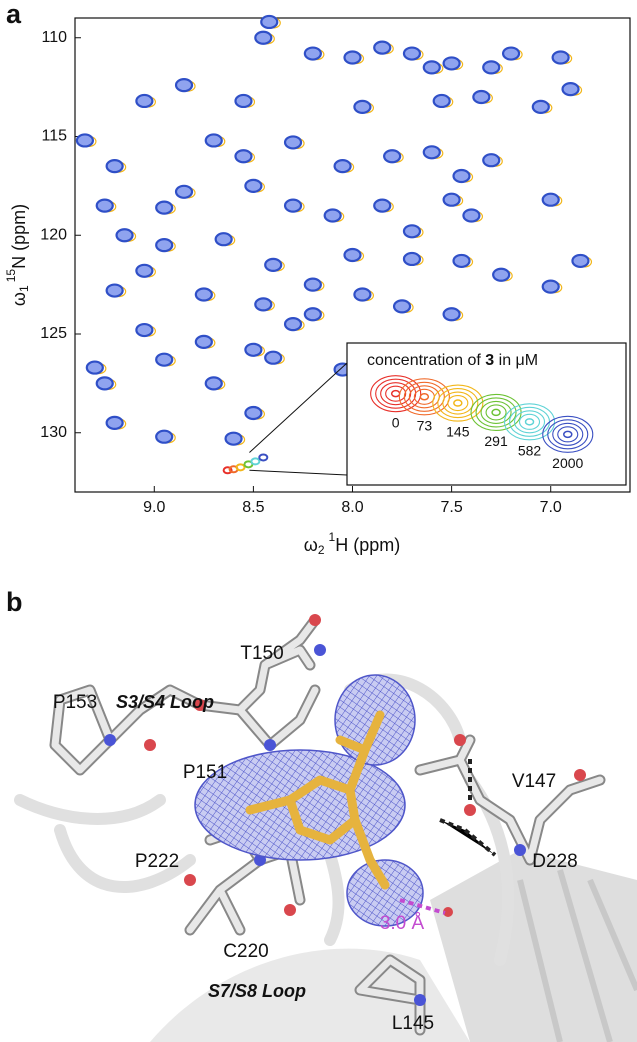 This screenshot has width=637, height=1042. I want to click on x-axis-title-part: 1, so click(332, 537).